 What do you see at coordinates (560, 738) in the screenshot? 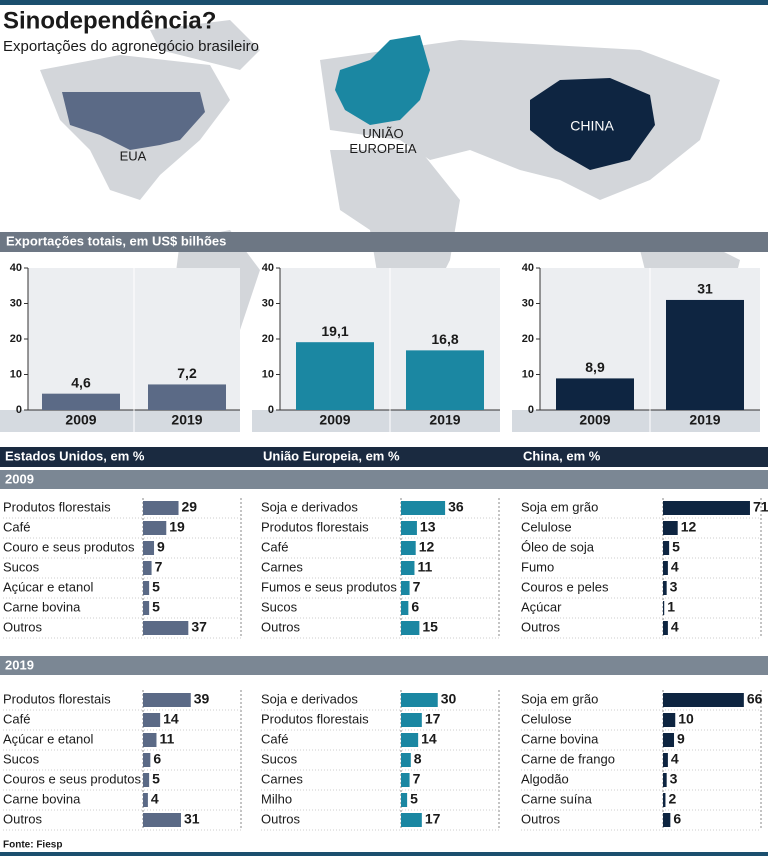
I see `category-label: Carne bovina` at bounding box center [560, 738].